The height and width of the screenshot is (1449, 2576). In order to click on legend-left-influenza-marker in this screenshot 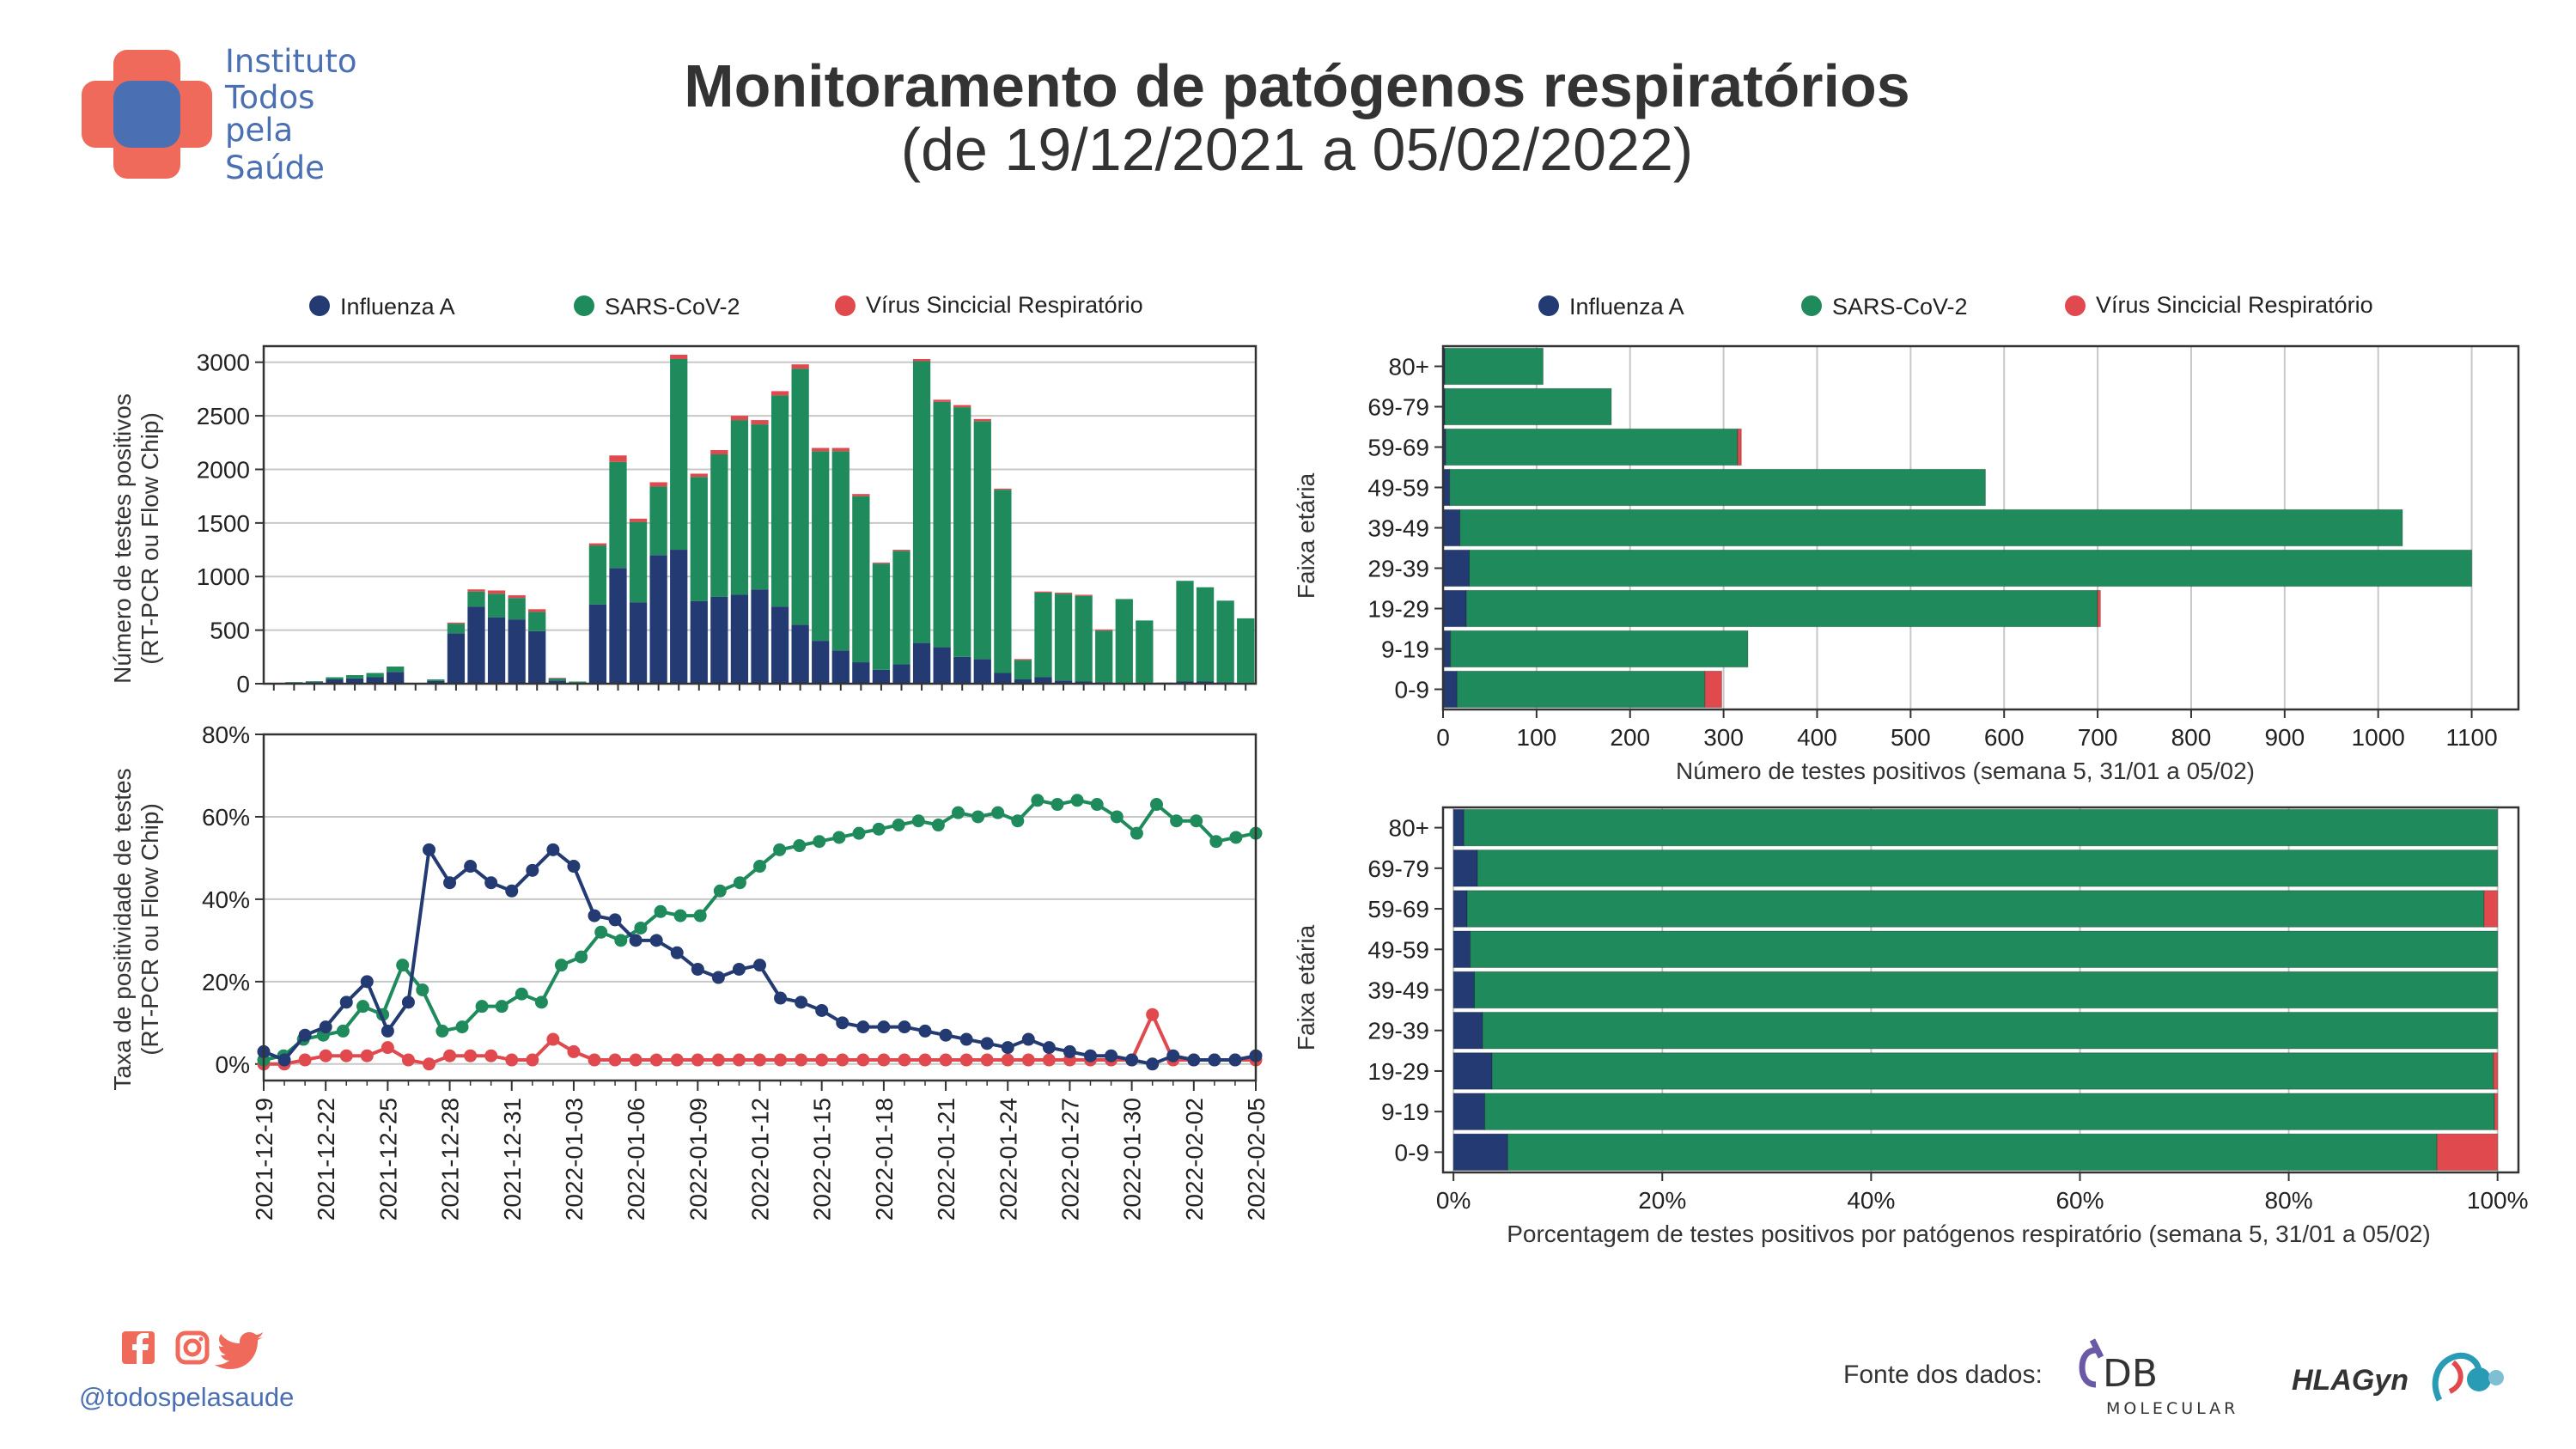, I will do `click(319, 305)`.